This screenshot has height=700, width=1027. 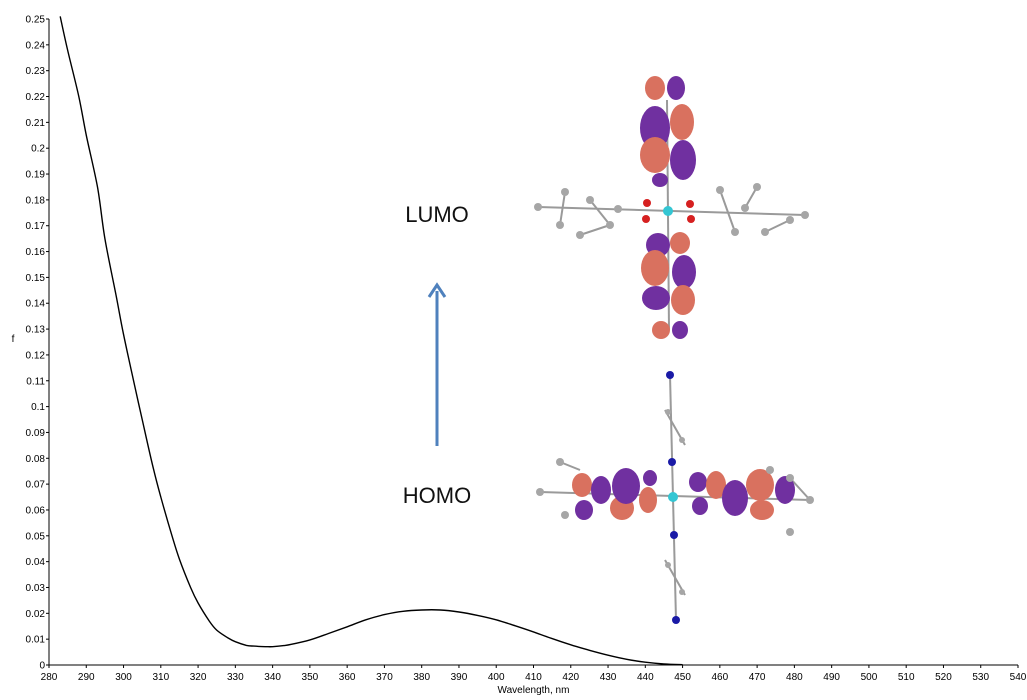 What do you see at coordinates (421, 677) in the screenshot?
I see `x-tick-label: 380` at bounding box center [421, 677].